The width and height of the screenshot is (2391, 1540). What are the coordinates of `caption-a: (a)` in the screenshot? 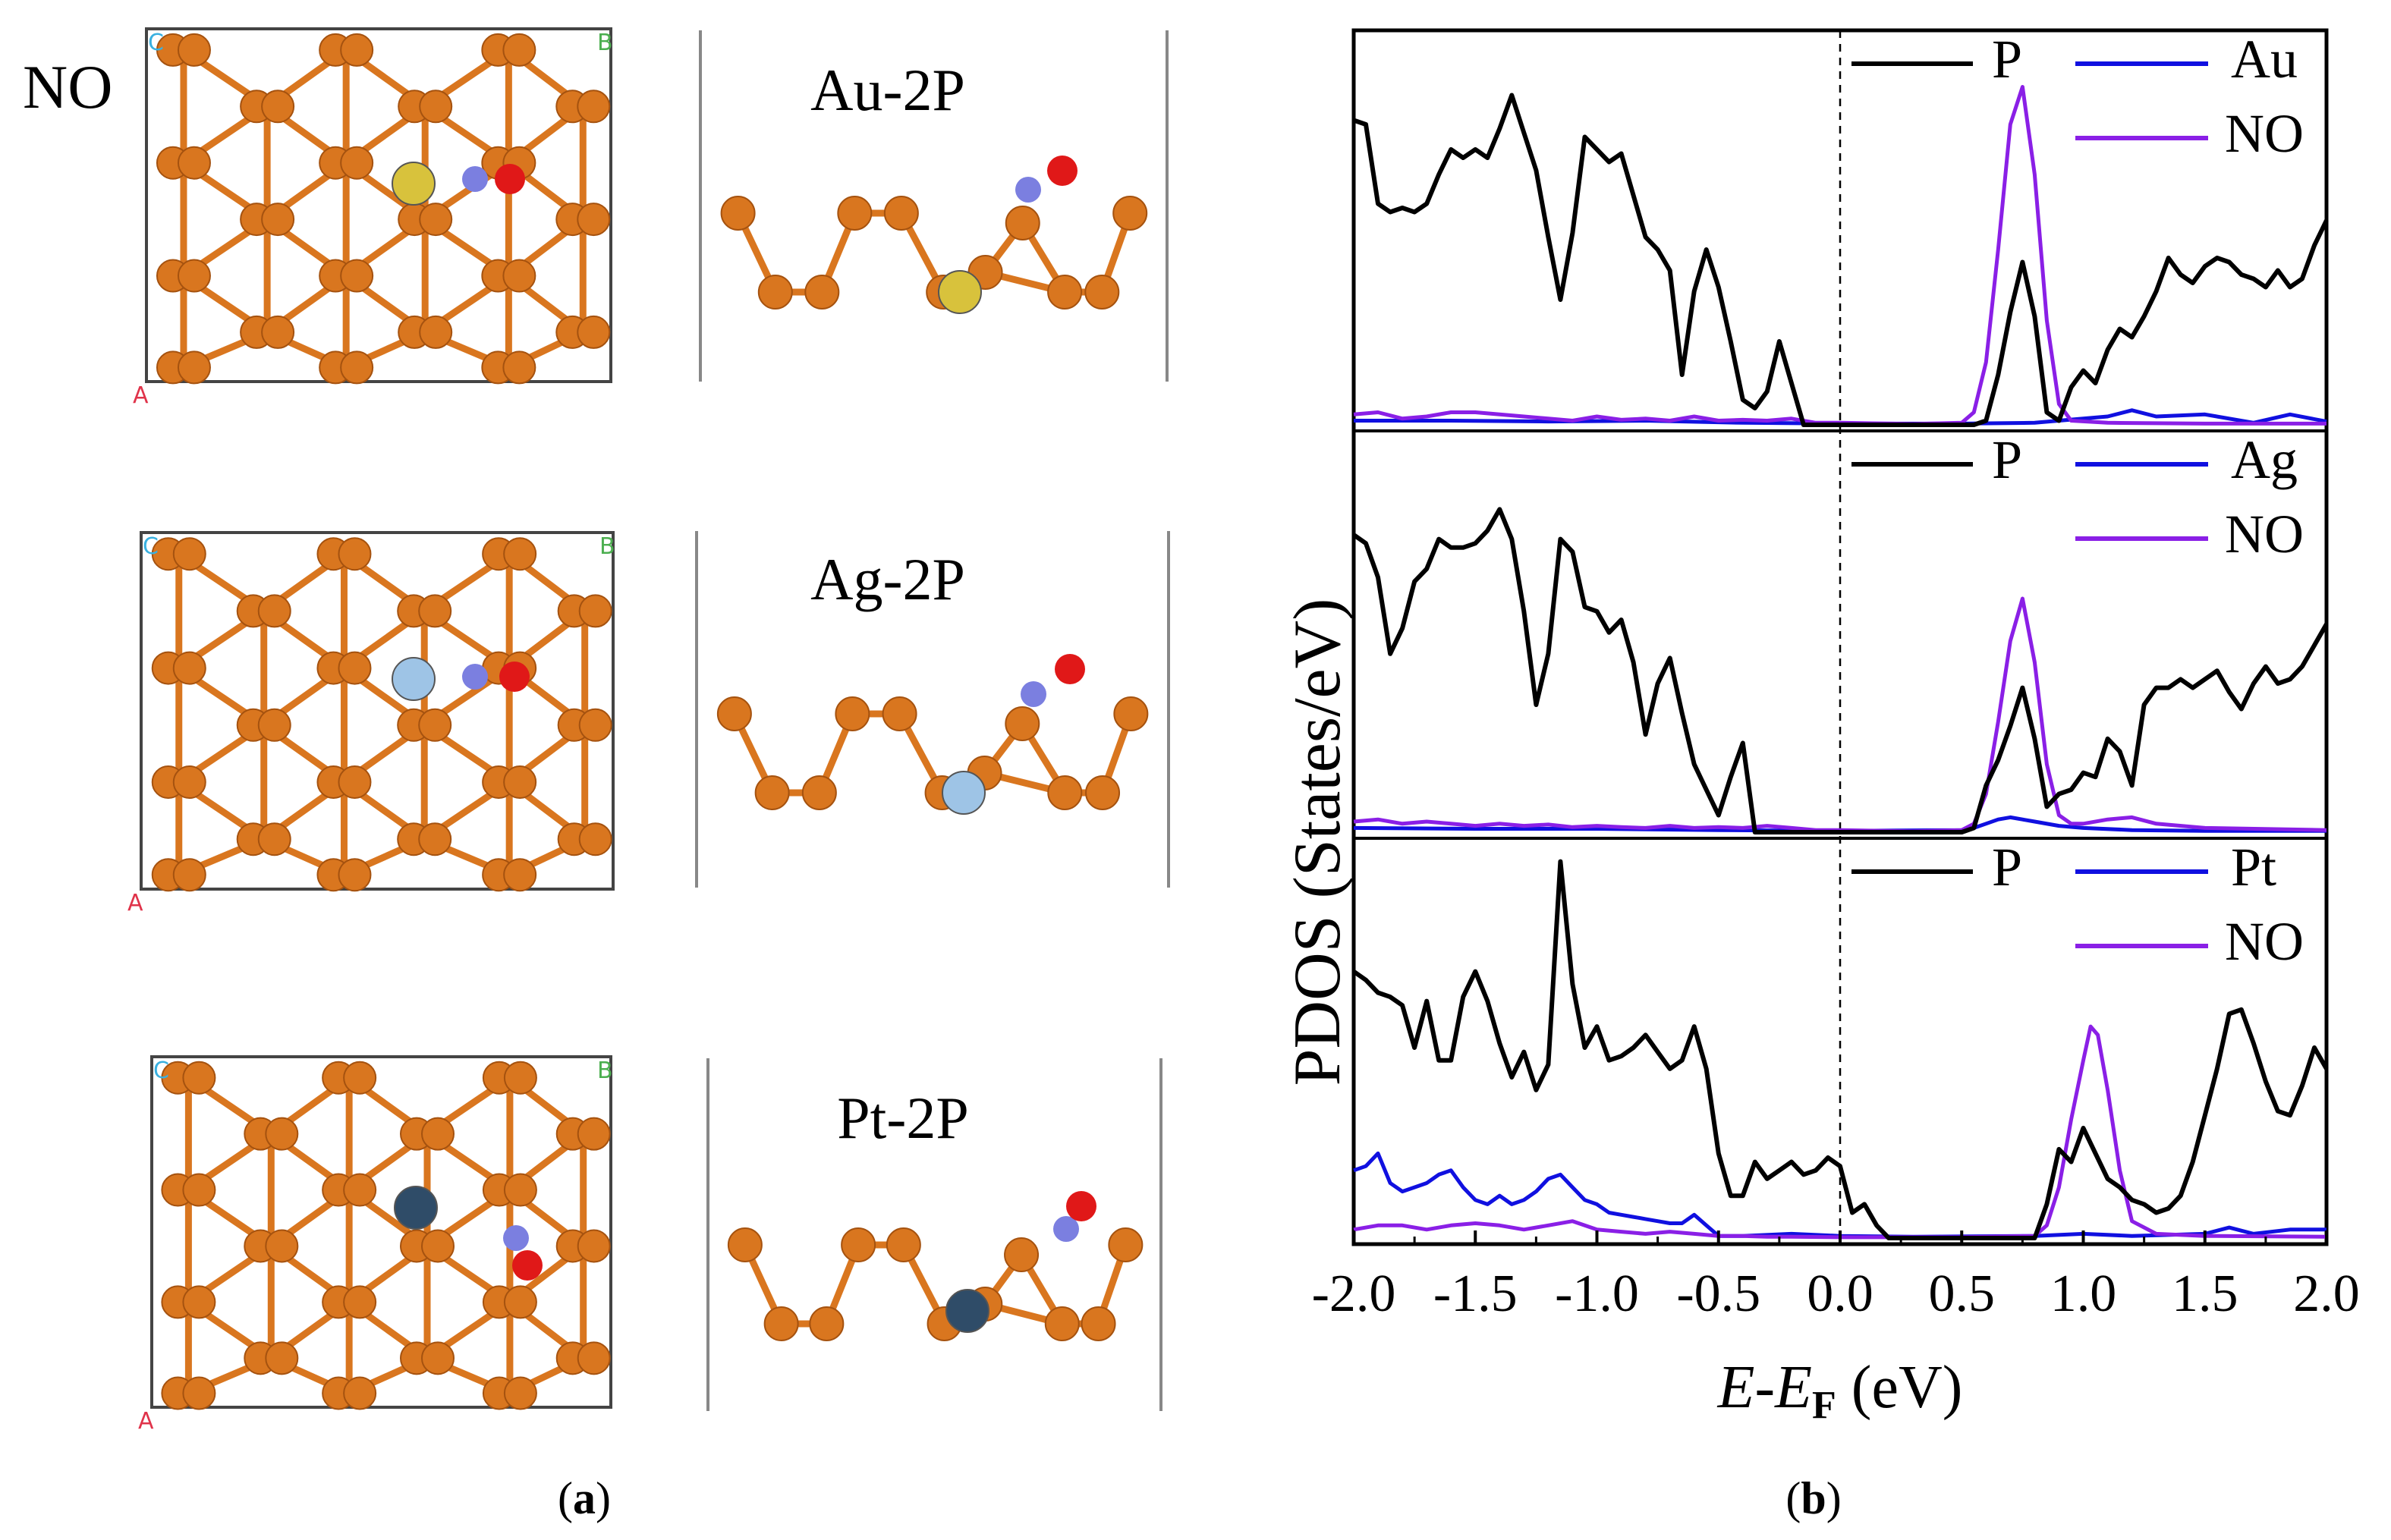 It's located at (584, 1498).